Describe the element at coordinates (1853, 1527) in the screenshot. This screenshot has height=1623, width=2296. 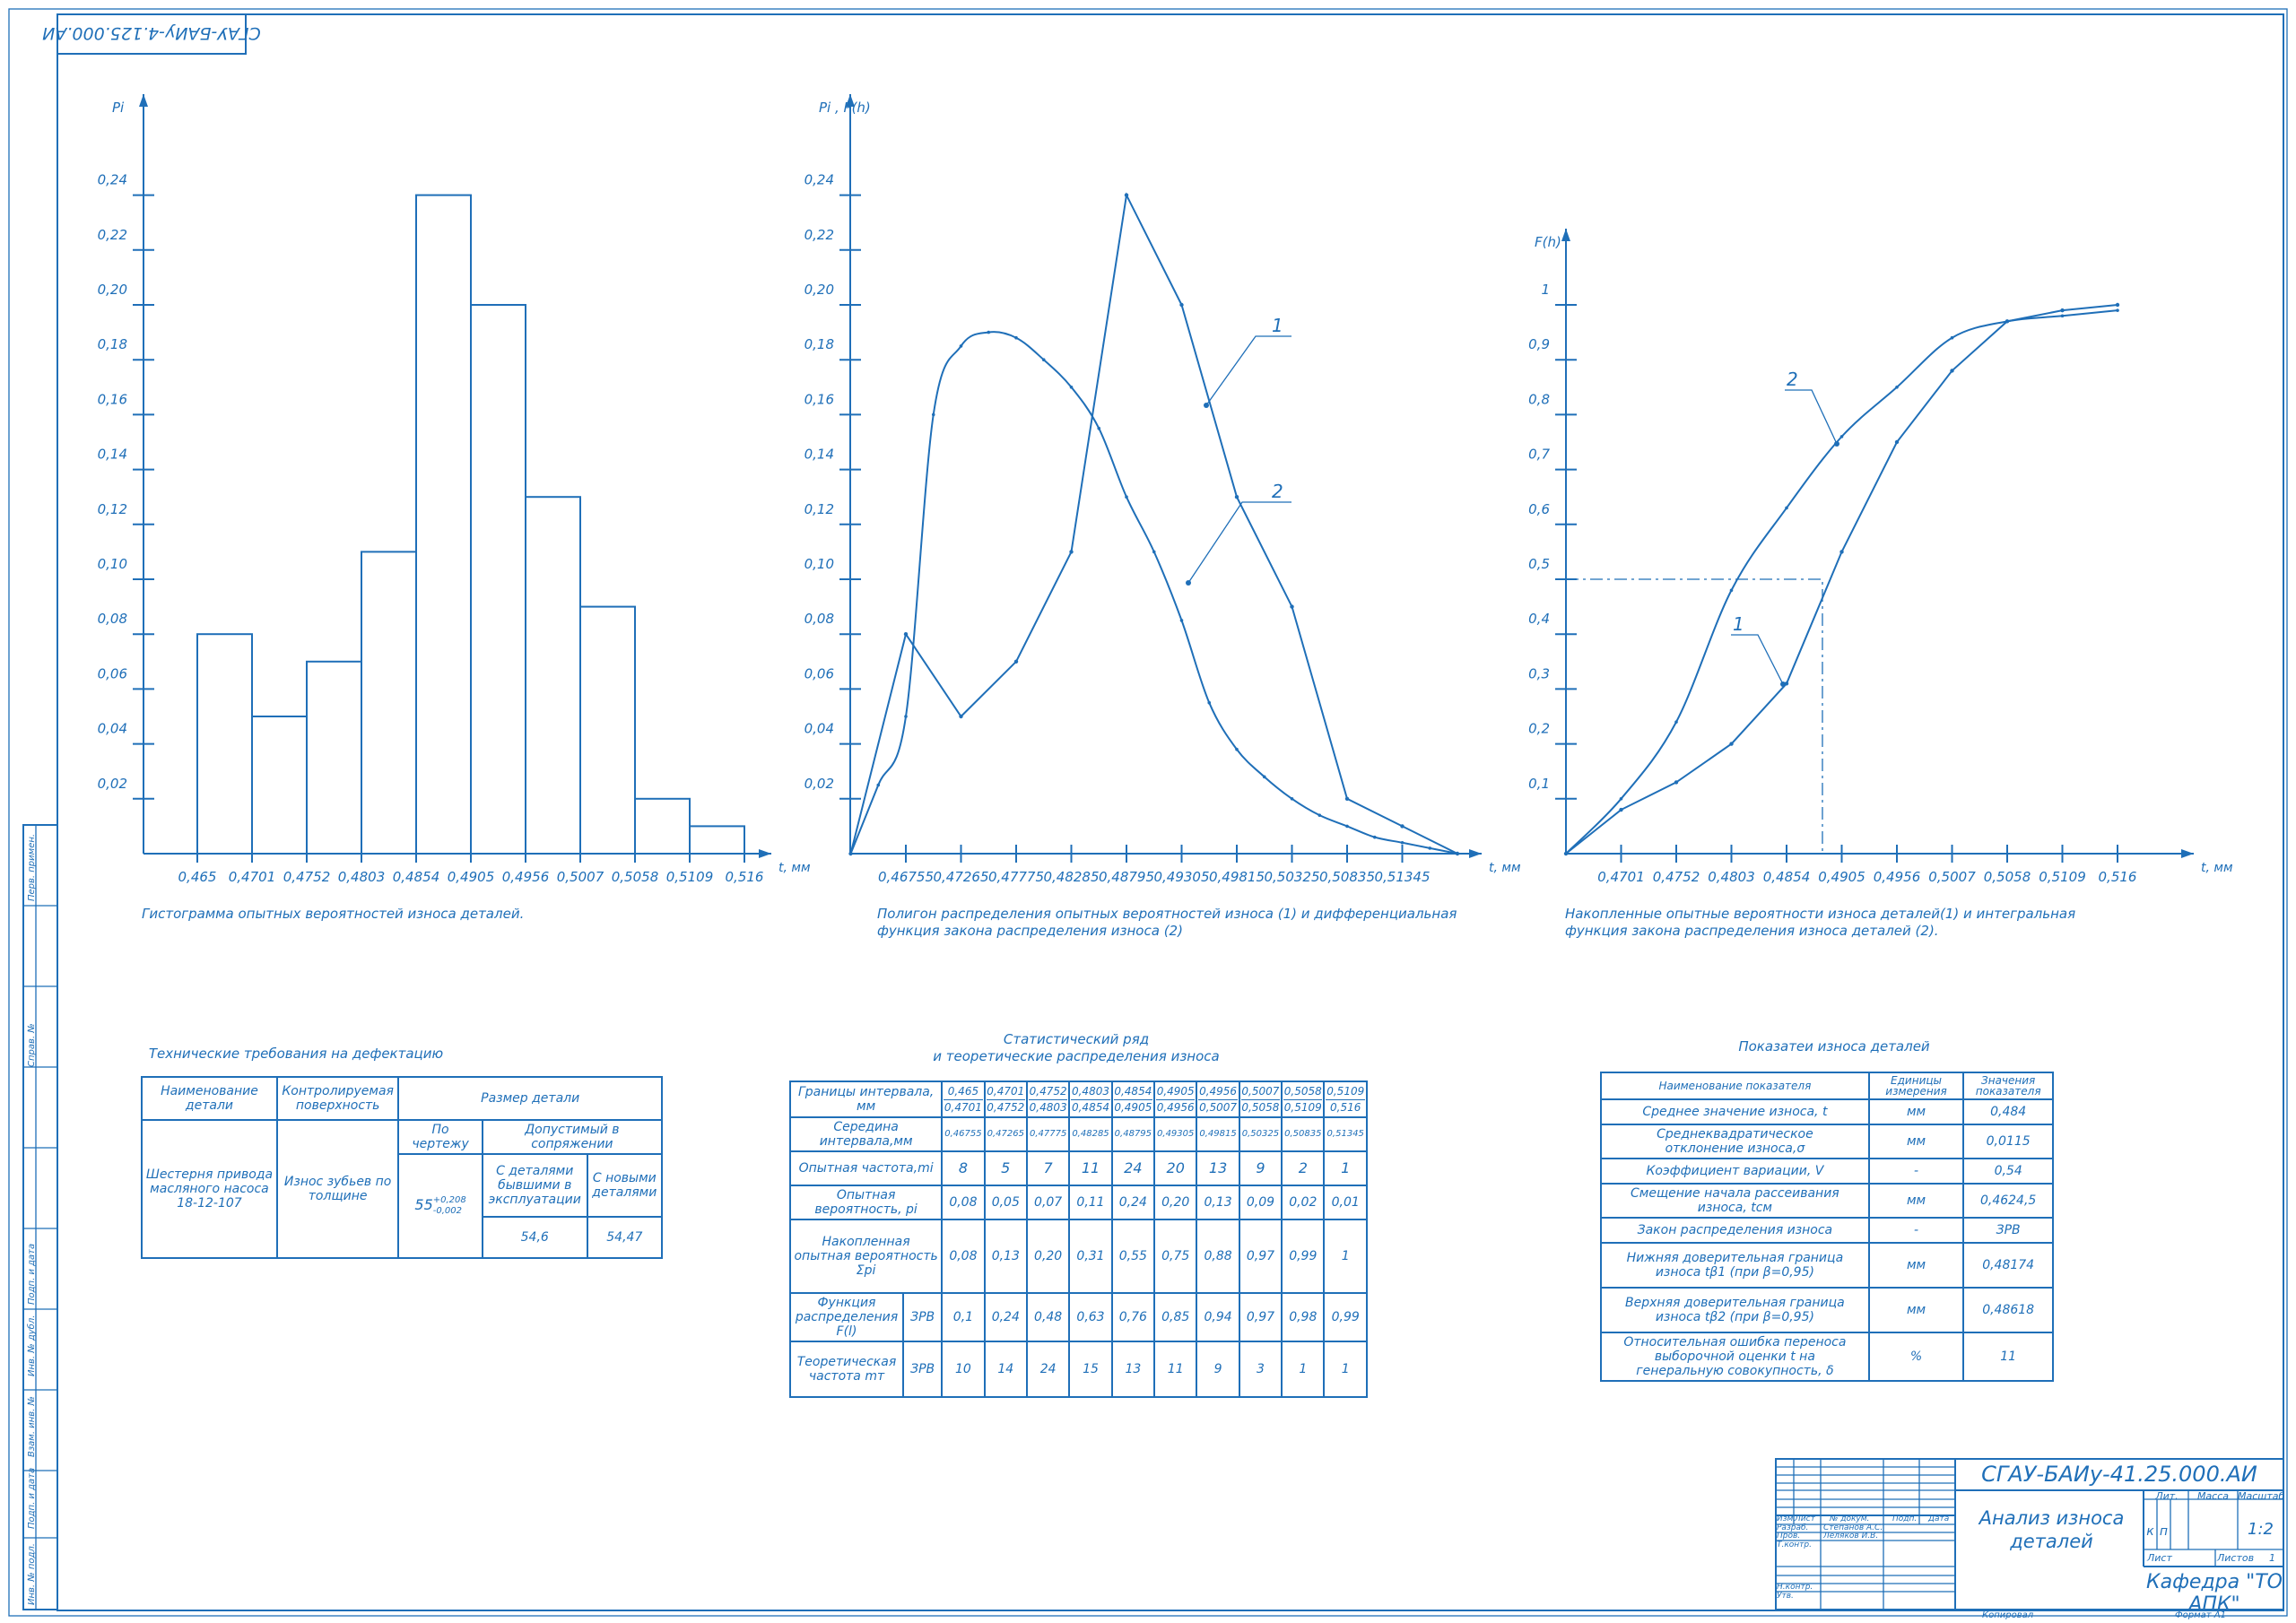
I see `tb-name-razrab: Степанов А.С.` at that location.